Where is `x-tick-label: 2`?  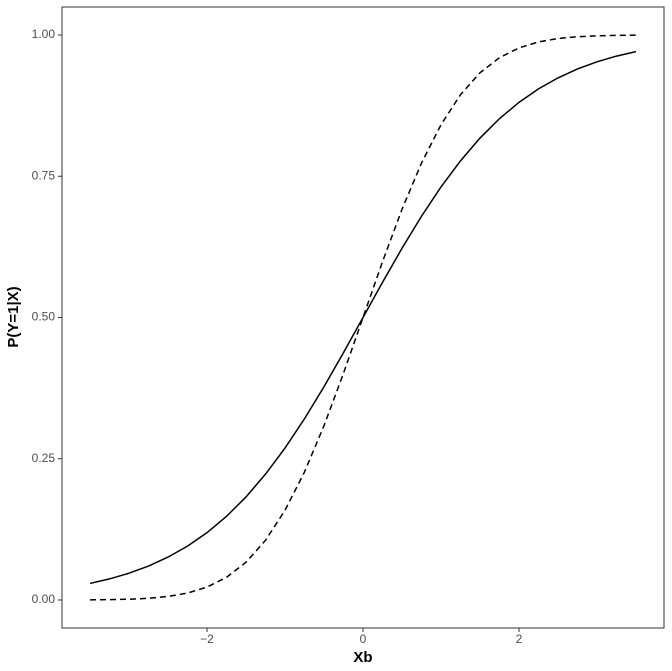
x-tick-label: 2 is located at coordinates (519, 639).